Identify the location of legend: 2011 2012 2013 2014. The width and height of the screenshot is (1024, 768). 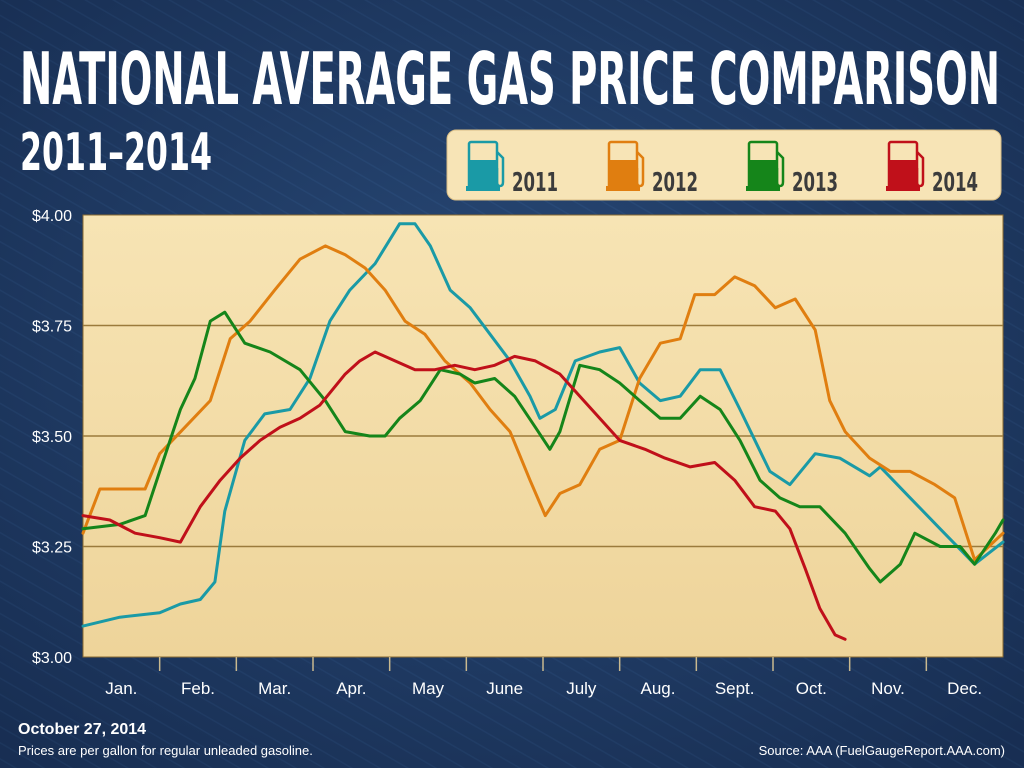
(724, 165).